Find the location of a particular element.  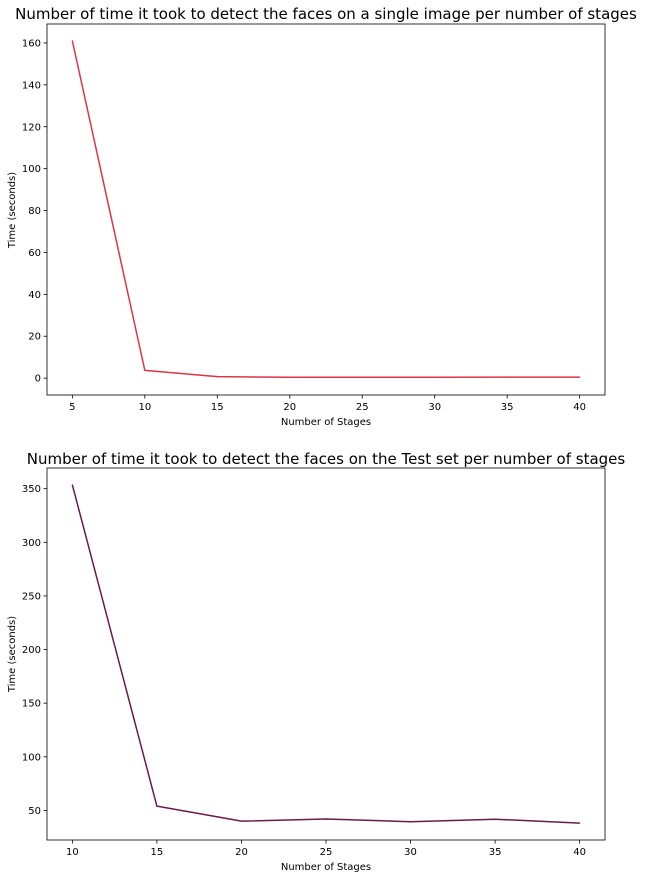

y-tick-label: 60 is located at coordinates (34, 253).